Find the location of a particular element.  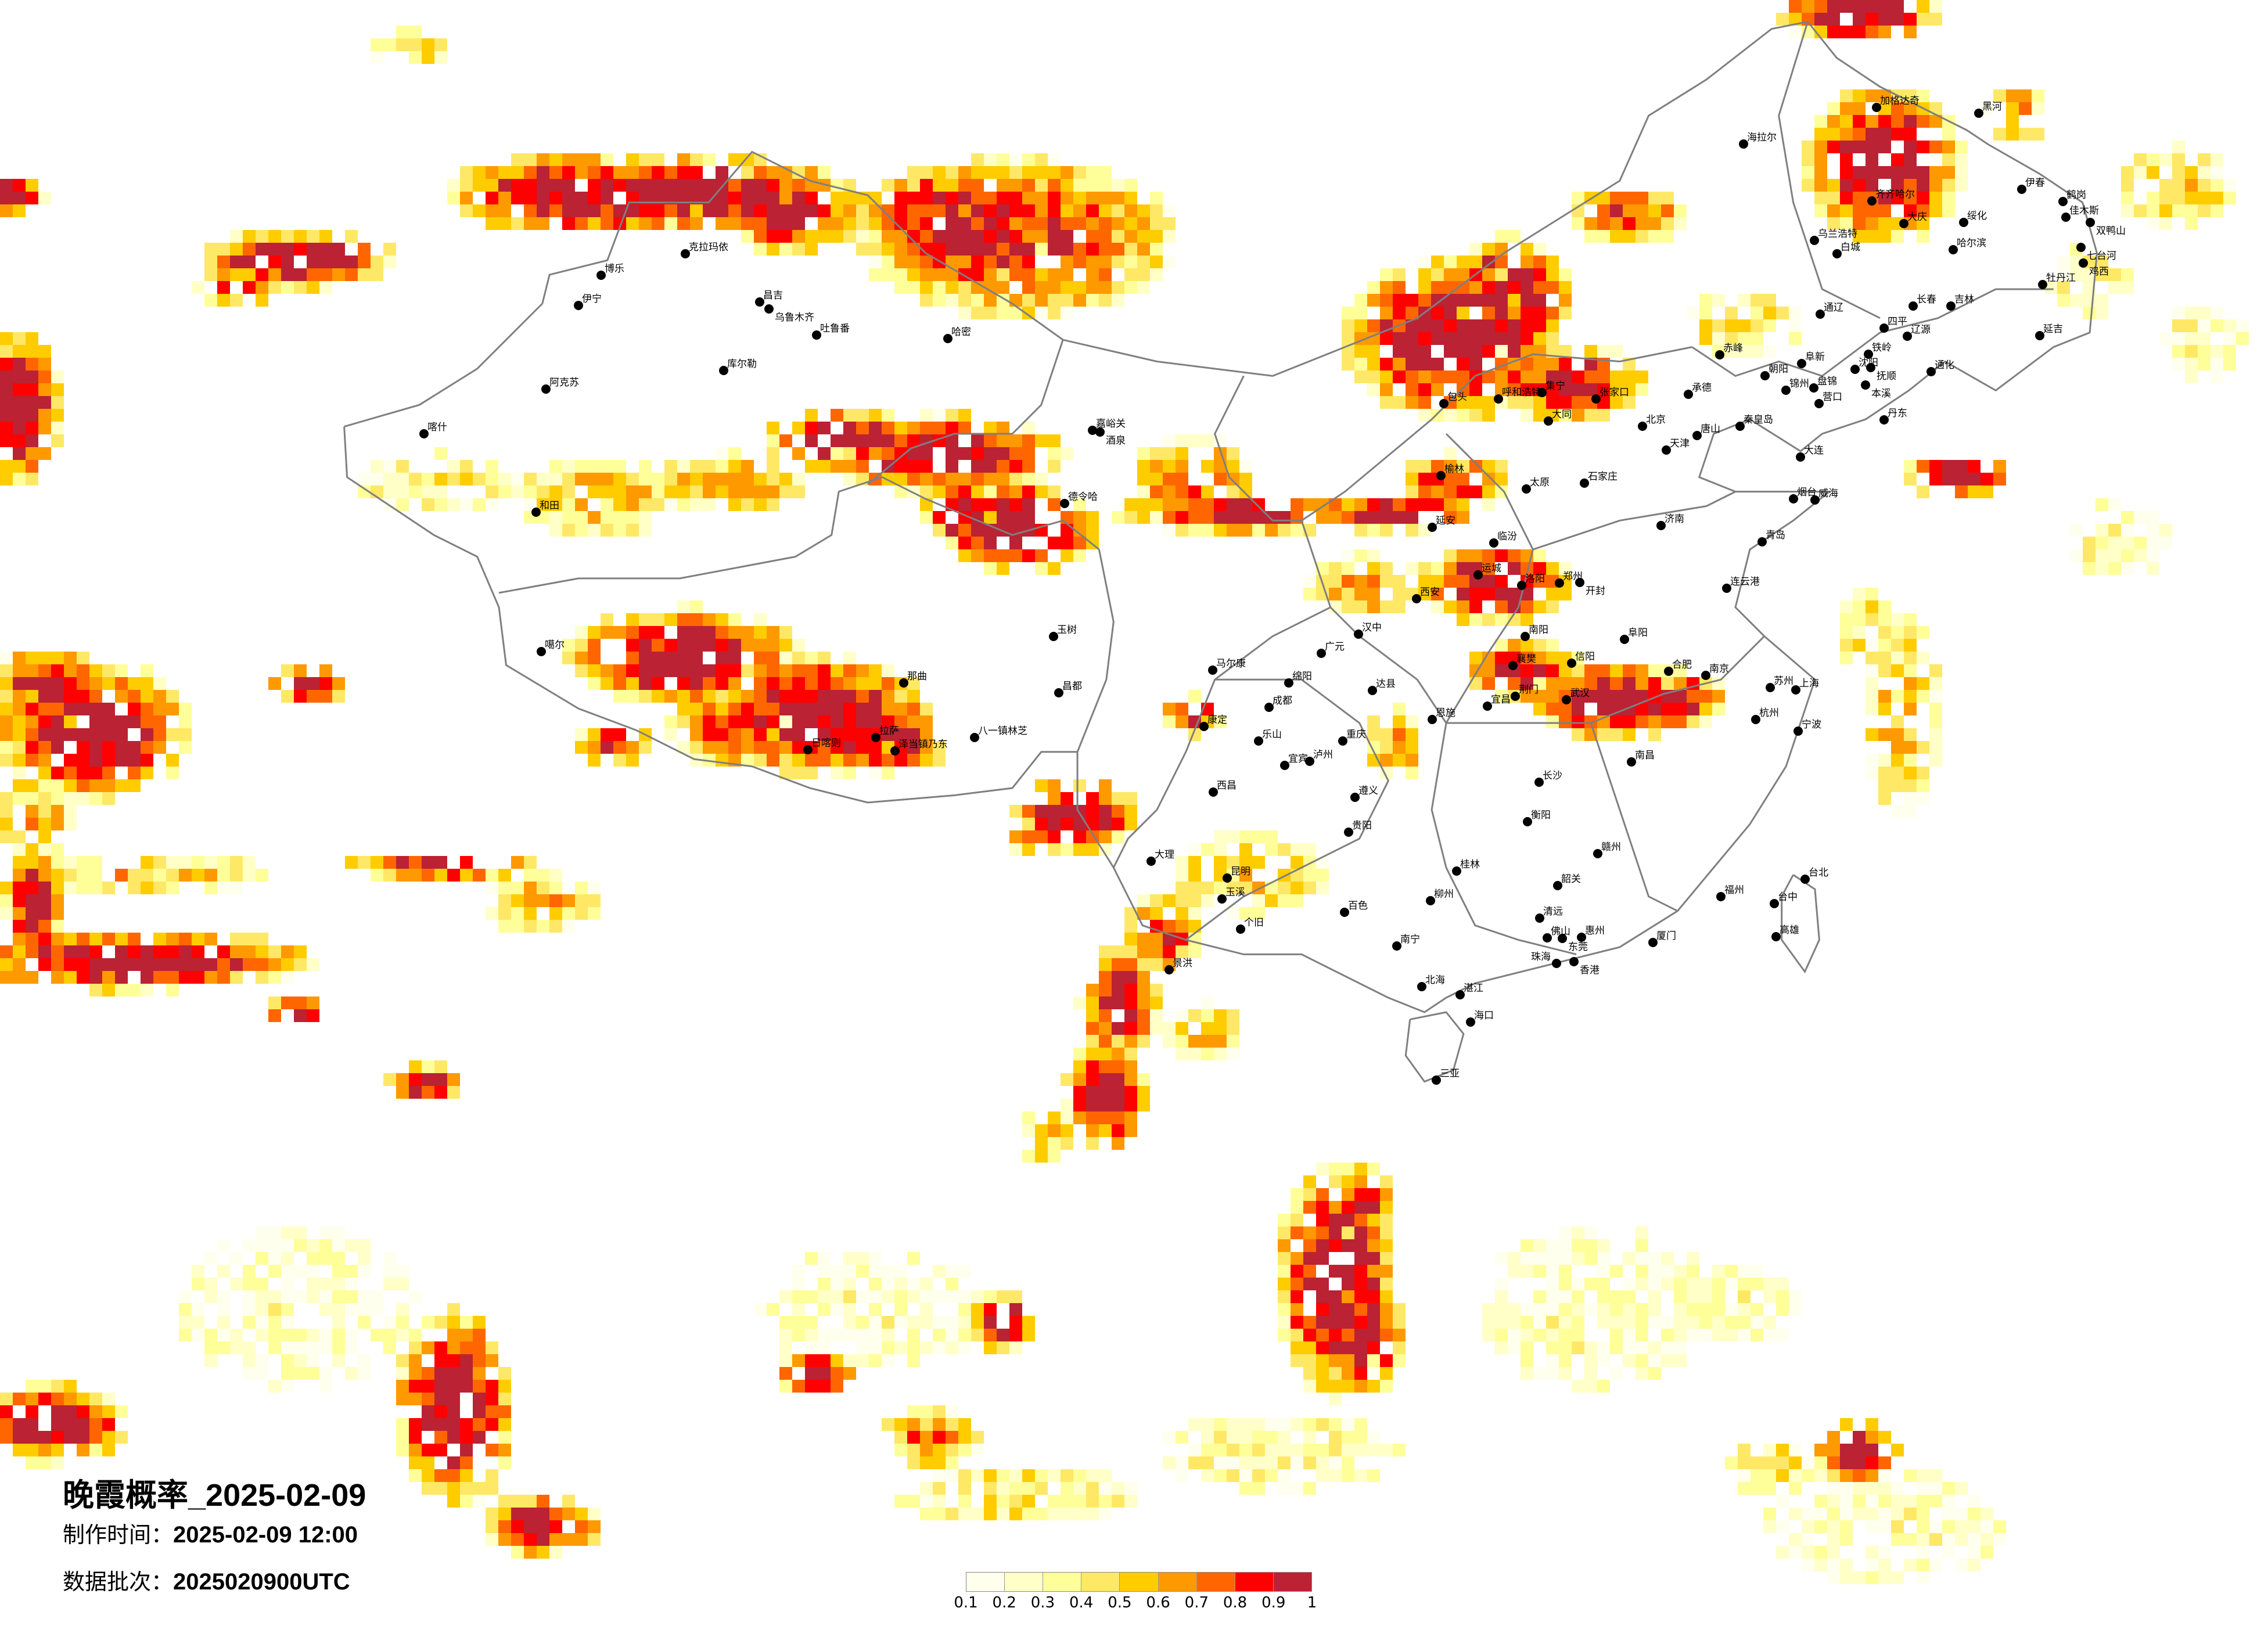

city-marker: 盘锦 is located at coordinates (1823, 384).